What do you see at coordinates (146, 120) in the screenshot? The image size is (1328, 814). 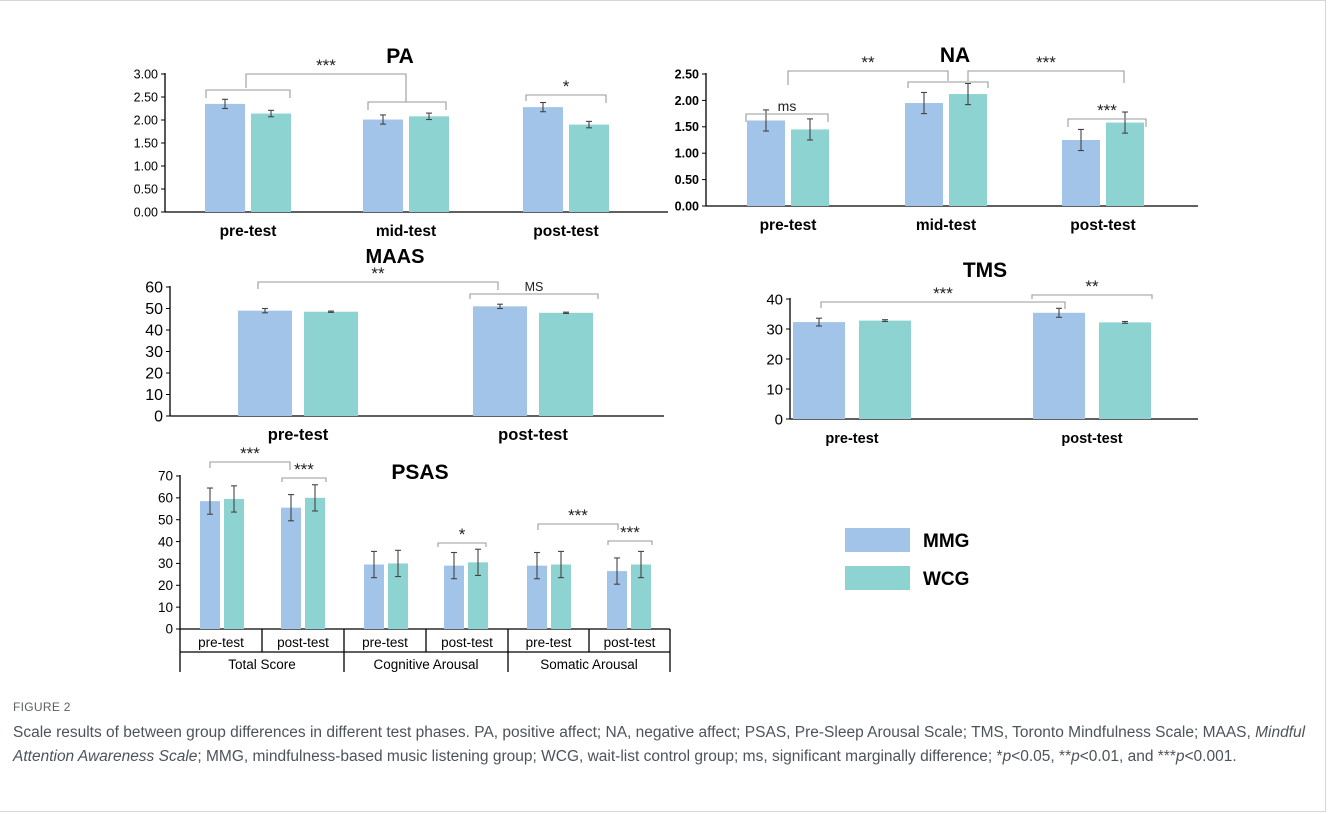 I see `y-tick-label: 2.00` at bounding box center [146, 120].